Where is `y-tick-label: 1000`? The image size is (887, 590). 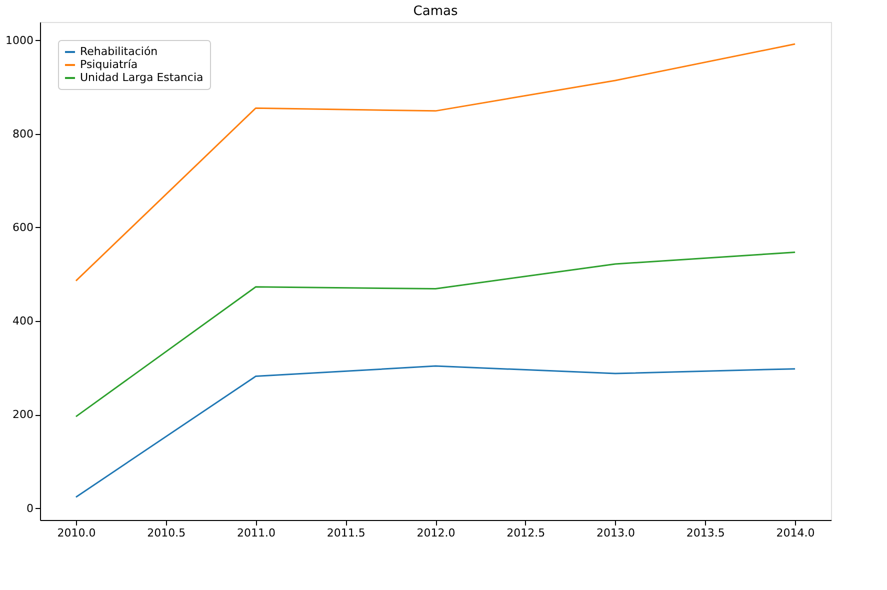
y-tick-label: 1000 is located at coordinates (20, 40).